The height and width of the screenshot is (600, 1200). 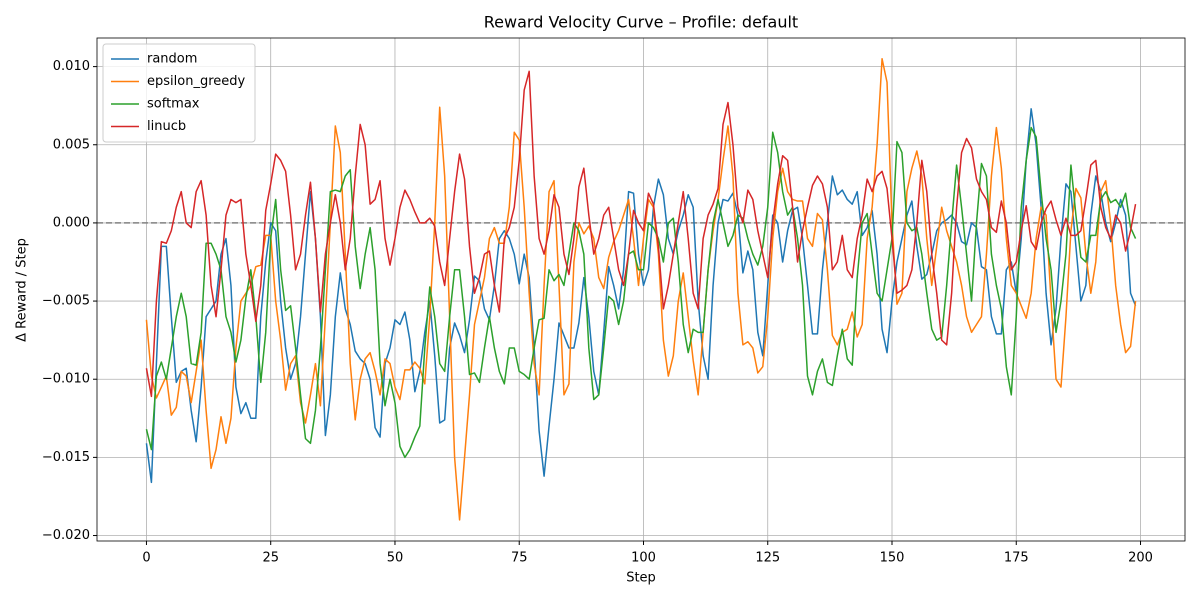 I want to click on x-tick-label: 100, so click(x=643, y=558).